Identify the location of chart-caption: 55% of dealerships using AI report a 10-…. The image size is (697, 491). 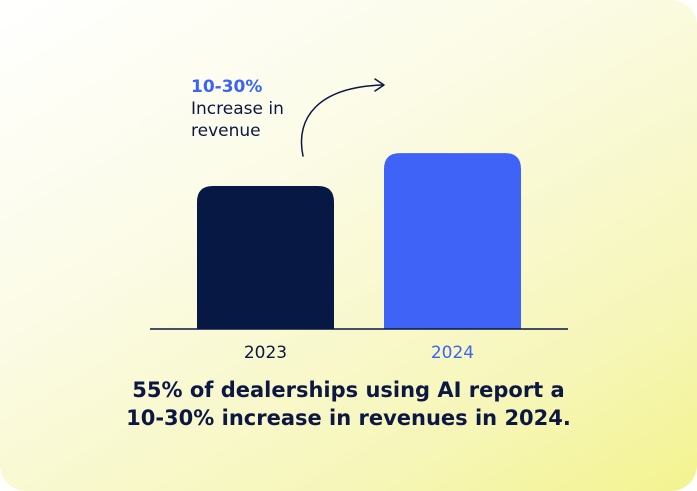
(348, 404).